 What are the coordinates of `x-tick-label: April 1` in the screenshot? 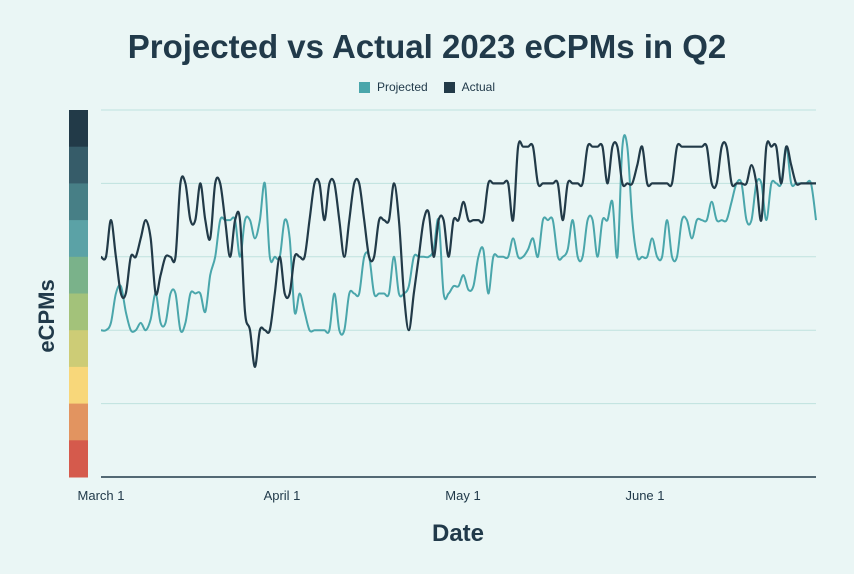 It's located at (282, 495).